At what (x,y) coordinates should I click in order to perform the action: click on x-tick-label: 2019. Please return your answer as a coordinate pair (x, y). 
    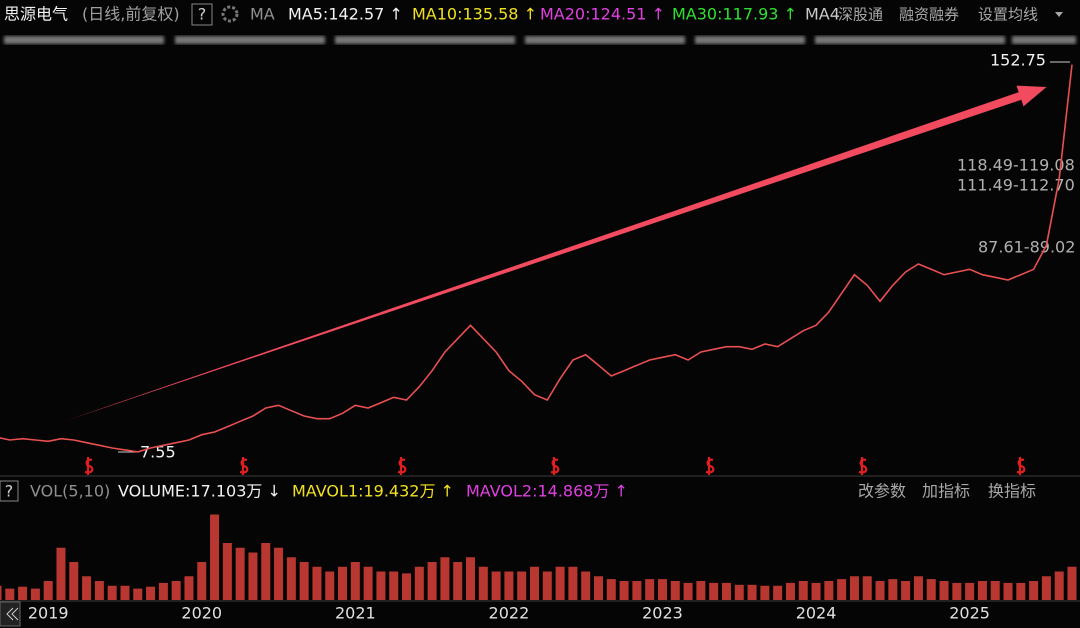
    Looking at the image, I should click on (48, 613).